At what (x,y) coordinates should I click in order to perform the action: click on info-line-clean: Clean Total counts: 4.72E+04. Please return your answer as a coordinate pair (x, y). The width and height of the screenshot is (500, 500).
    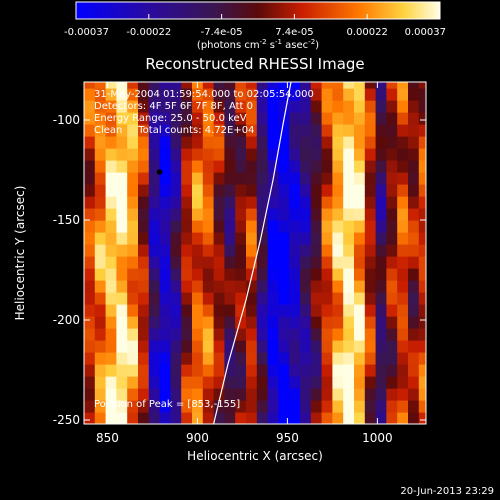
    Looking at the image, I should click on (174, 130).